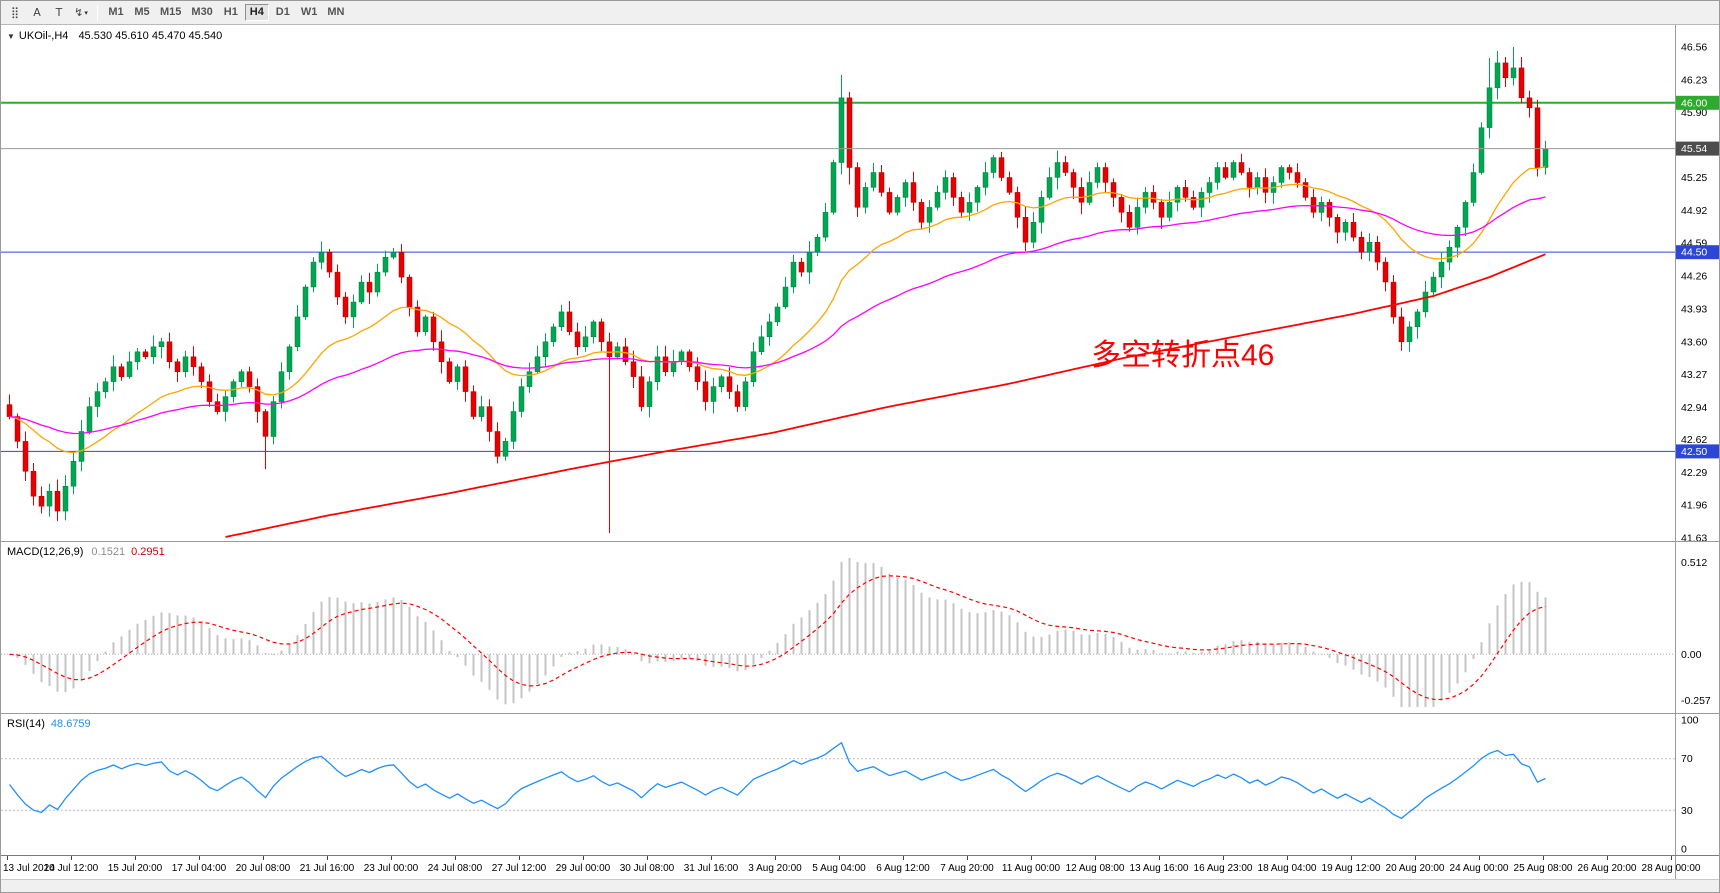 Image resolution: width=1720 pixels, height=893 pixels. What do you see at coordinates (903, 868) in the screenshot?
I see `time-label: 6 Aug 12:00` at bounding box center [903, 868].